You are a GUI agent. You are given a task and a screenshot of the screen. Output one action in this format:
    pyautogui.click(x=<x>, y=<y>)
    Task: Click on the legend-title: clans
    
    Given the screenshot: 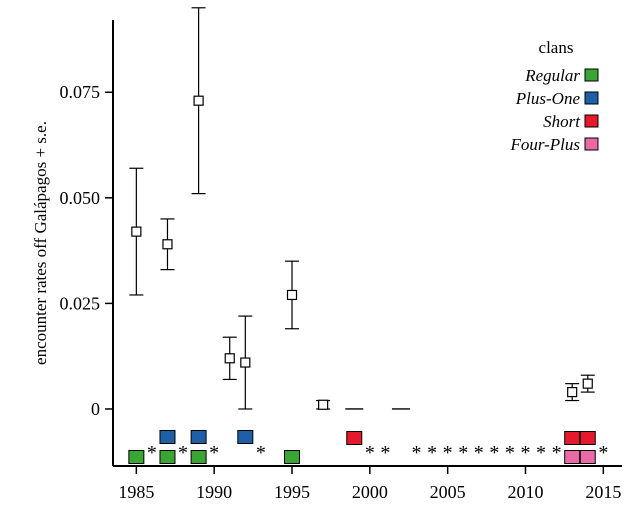 What is the action you would take?
    pyautogui.click(x=556, y=47)
    